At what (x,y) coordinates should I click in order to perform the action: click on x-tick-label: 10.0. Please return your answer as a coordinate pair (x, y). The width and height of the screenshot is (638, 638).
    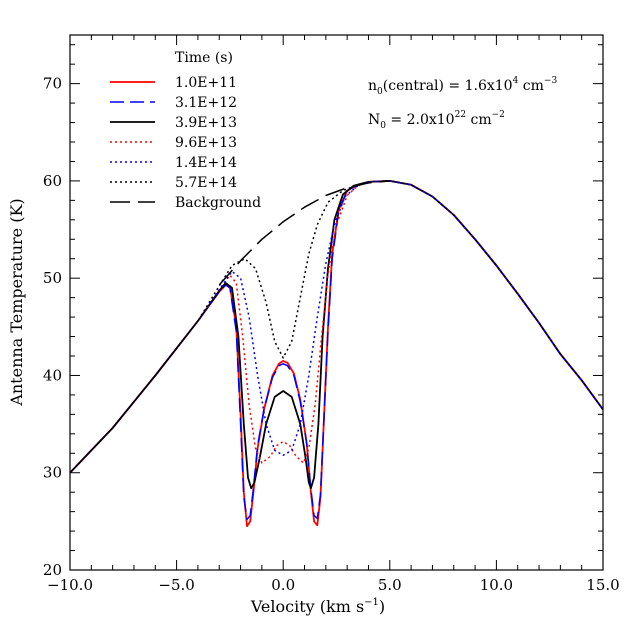
    Looking at the image, I should click on (496, 585).